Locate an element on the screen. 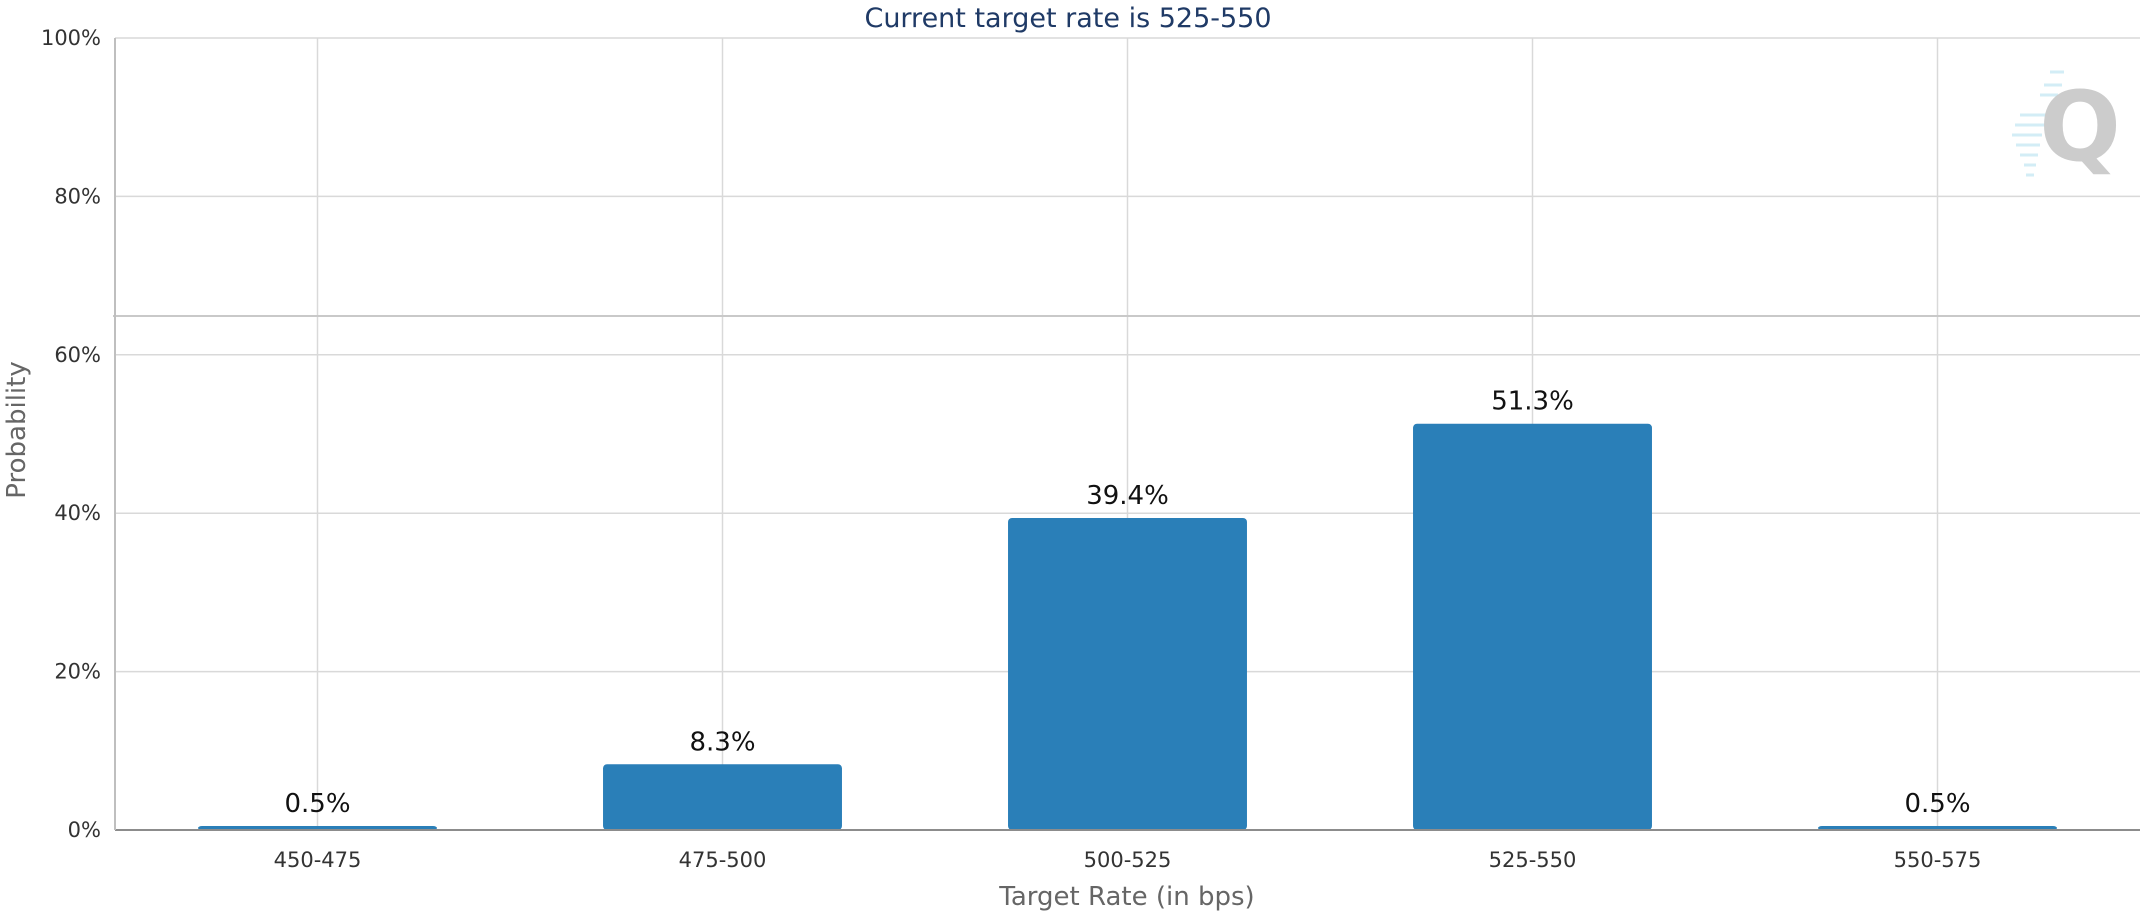  bar-value-label: 39.4% is located at coordinates (1127, 496).